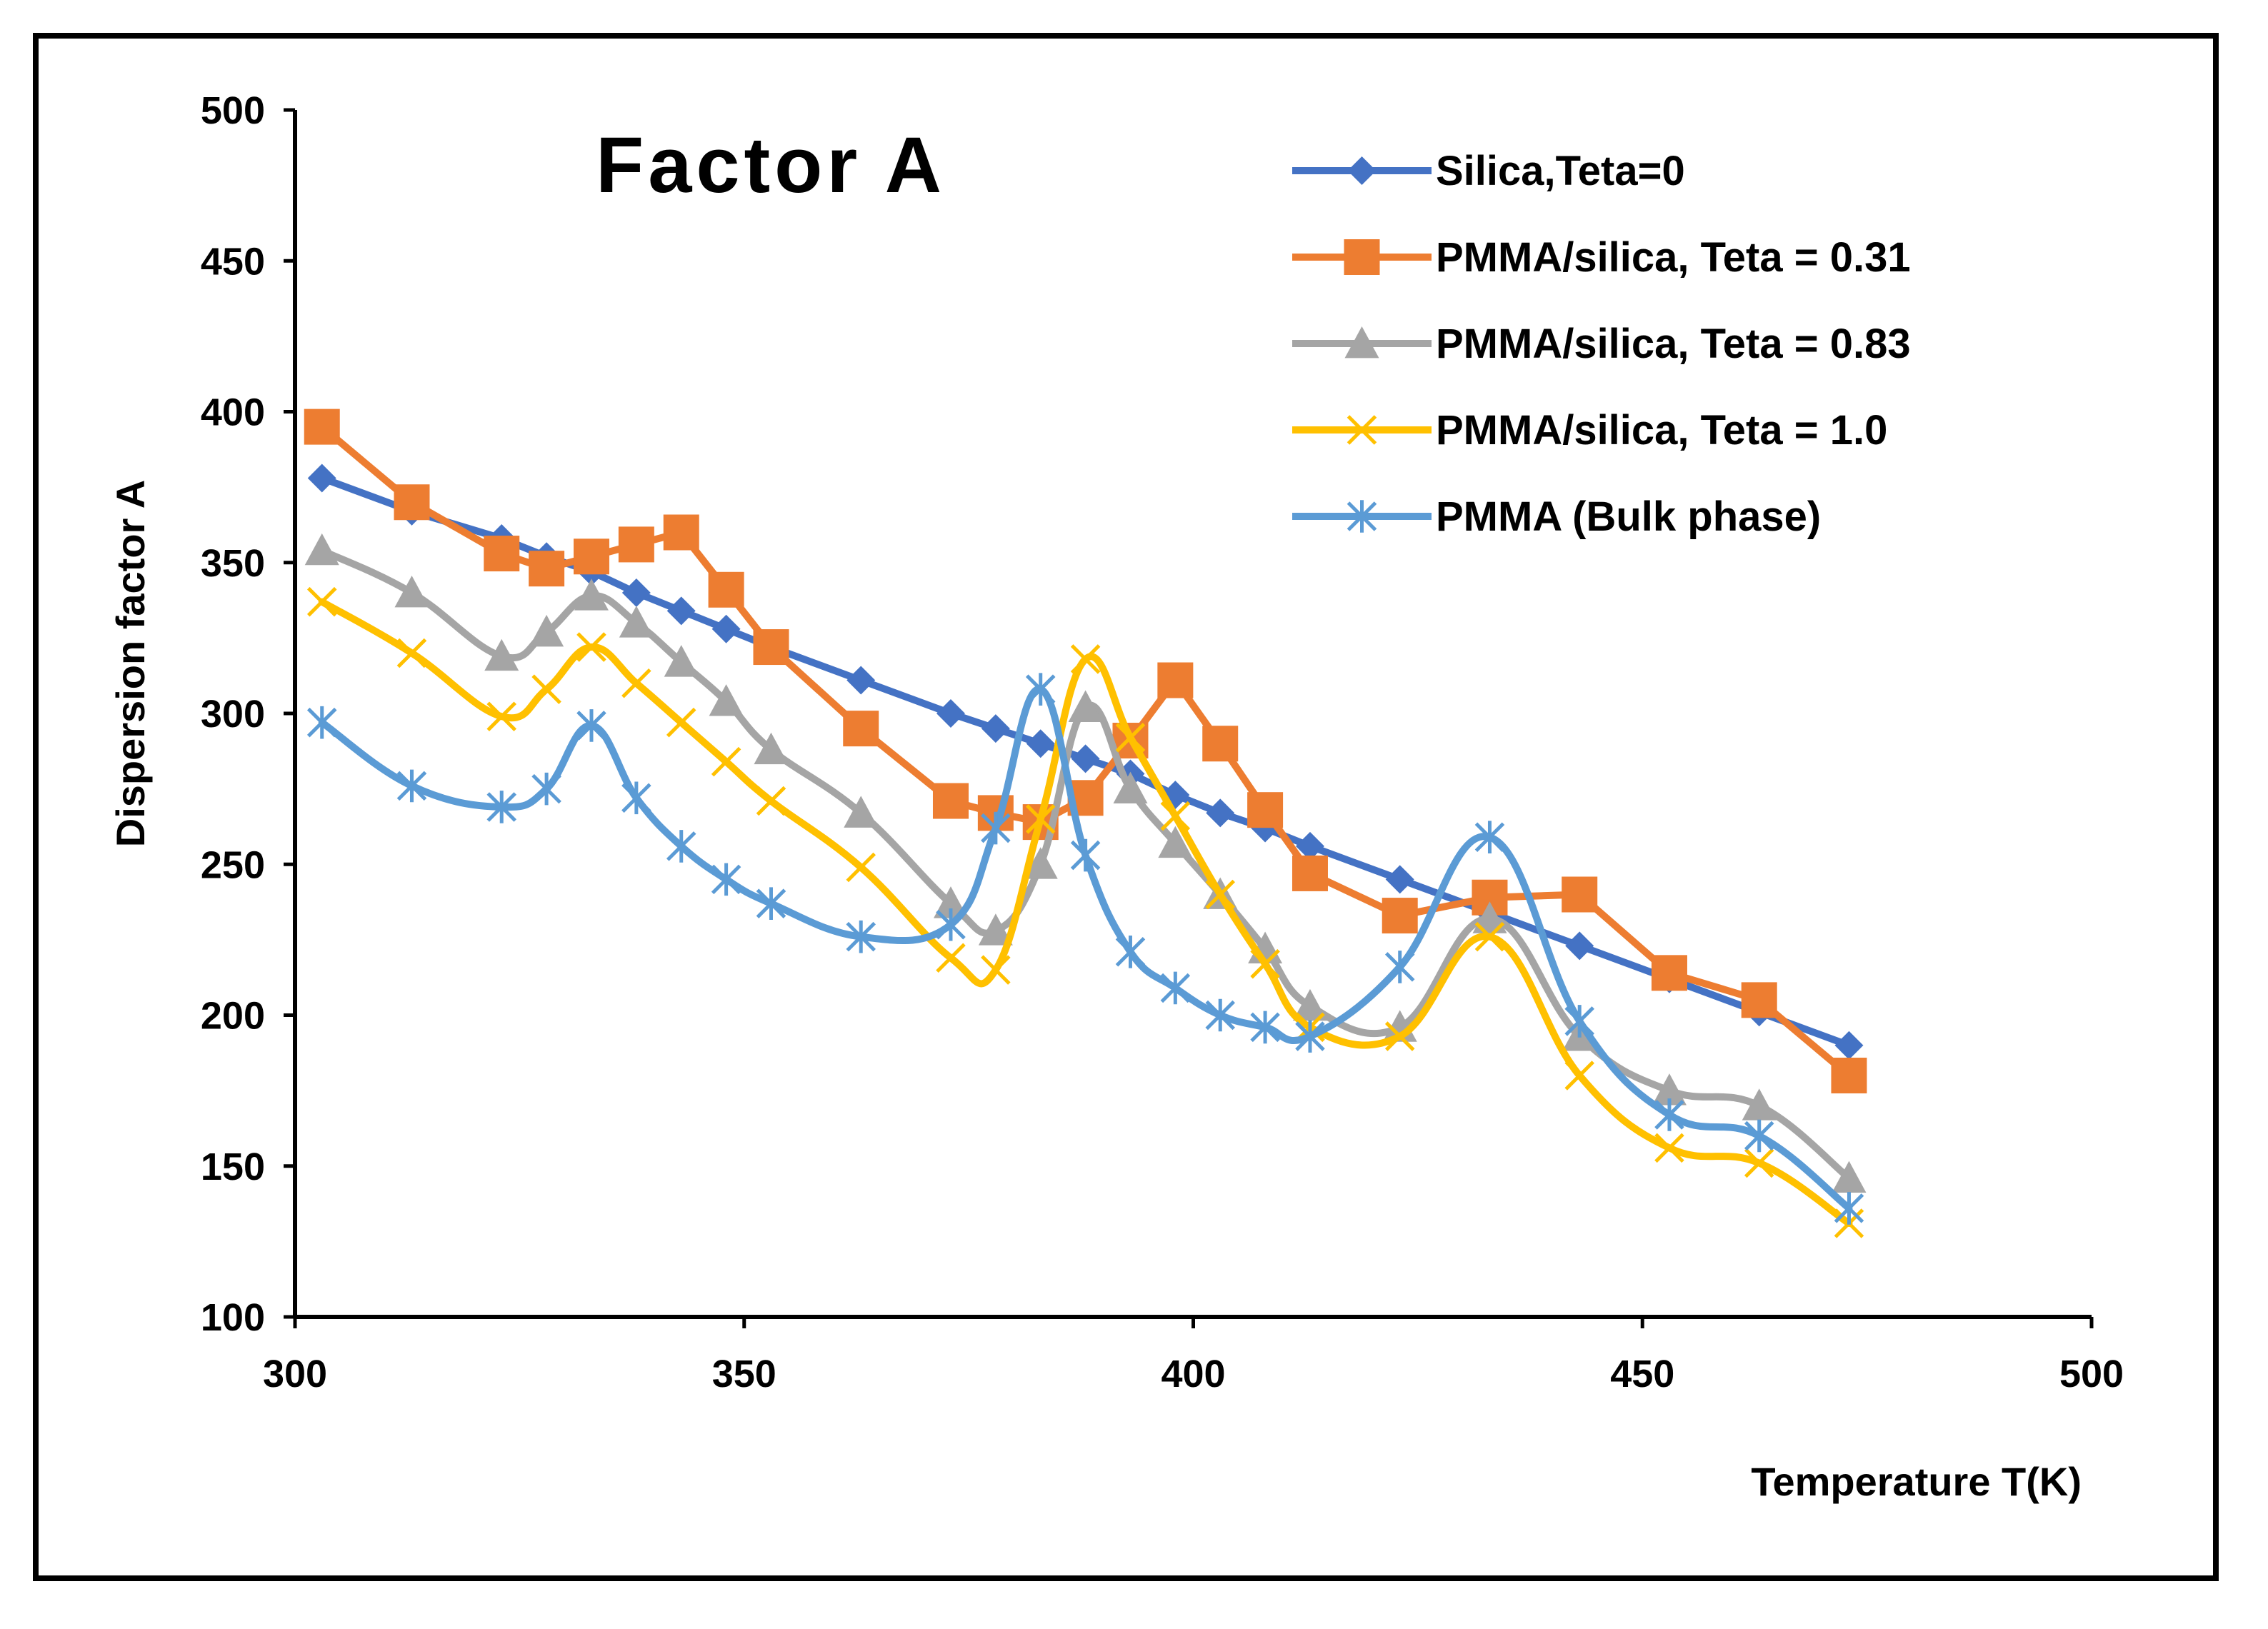  I want to click on legend-label: Silica,Teta=0, so click(1560, 171).